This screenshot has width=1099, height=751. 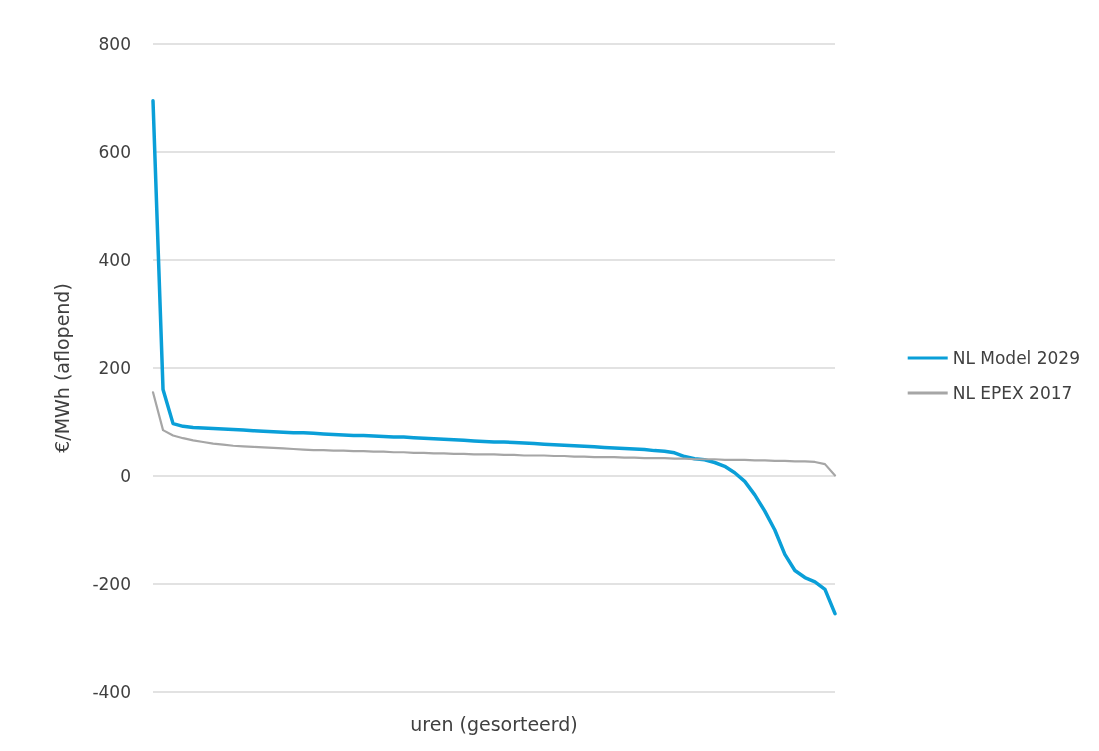 What do you see at coordinates (494, 723) in the screenshot?
I see `x-axis-title: uren (gesorteerd)` at bounding box center [494, 723].